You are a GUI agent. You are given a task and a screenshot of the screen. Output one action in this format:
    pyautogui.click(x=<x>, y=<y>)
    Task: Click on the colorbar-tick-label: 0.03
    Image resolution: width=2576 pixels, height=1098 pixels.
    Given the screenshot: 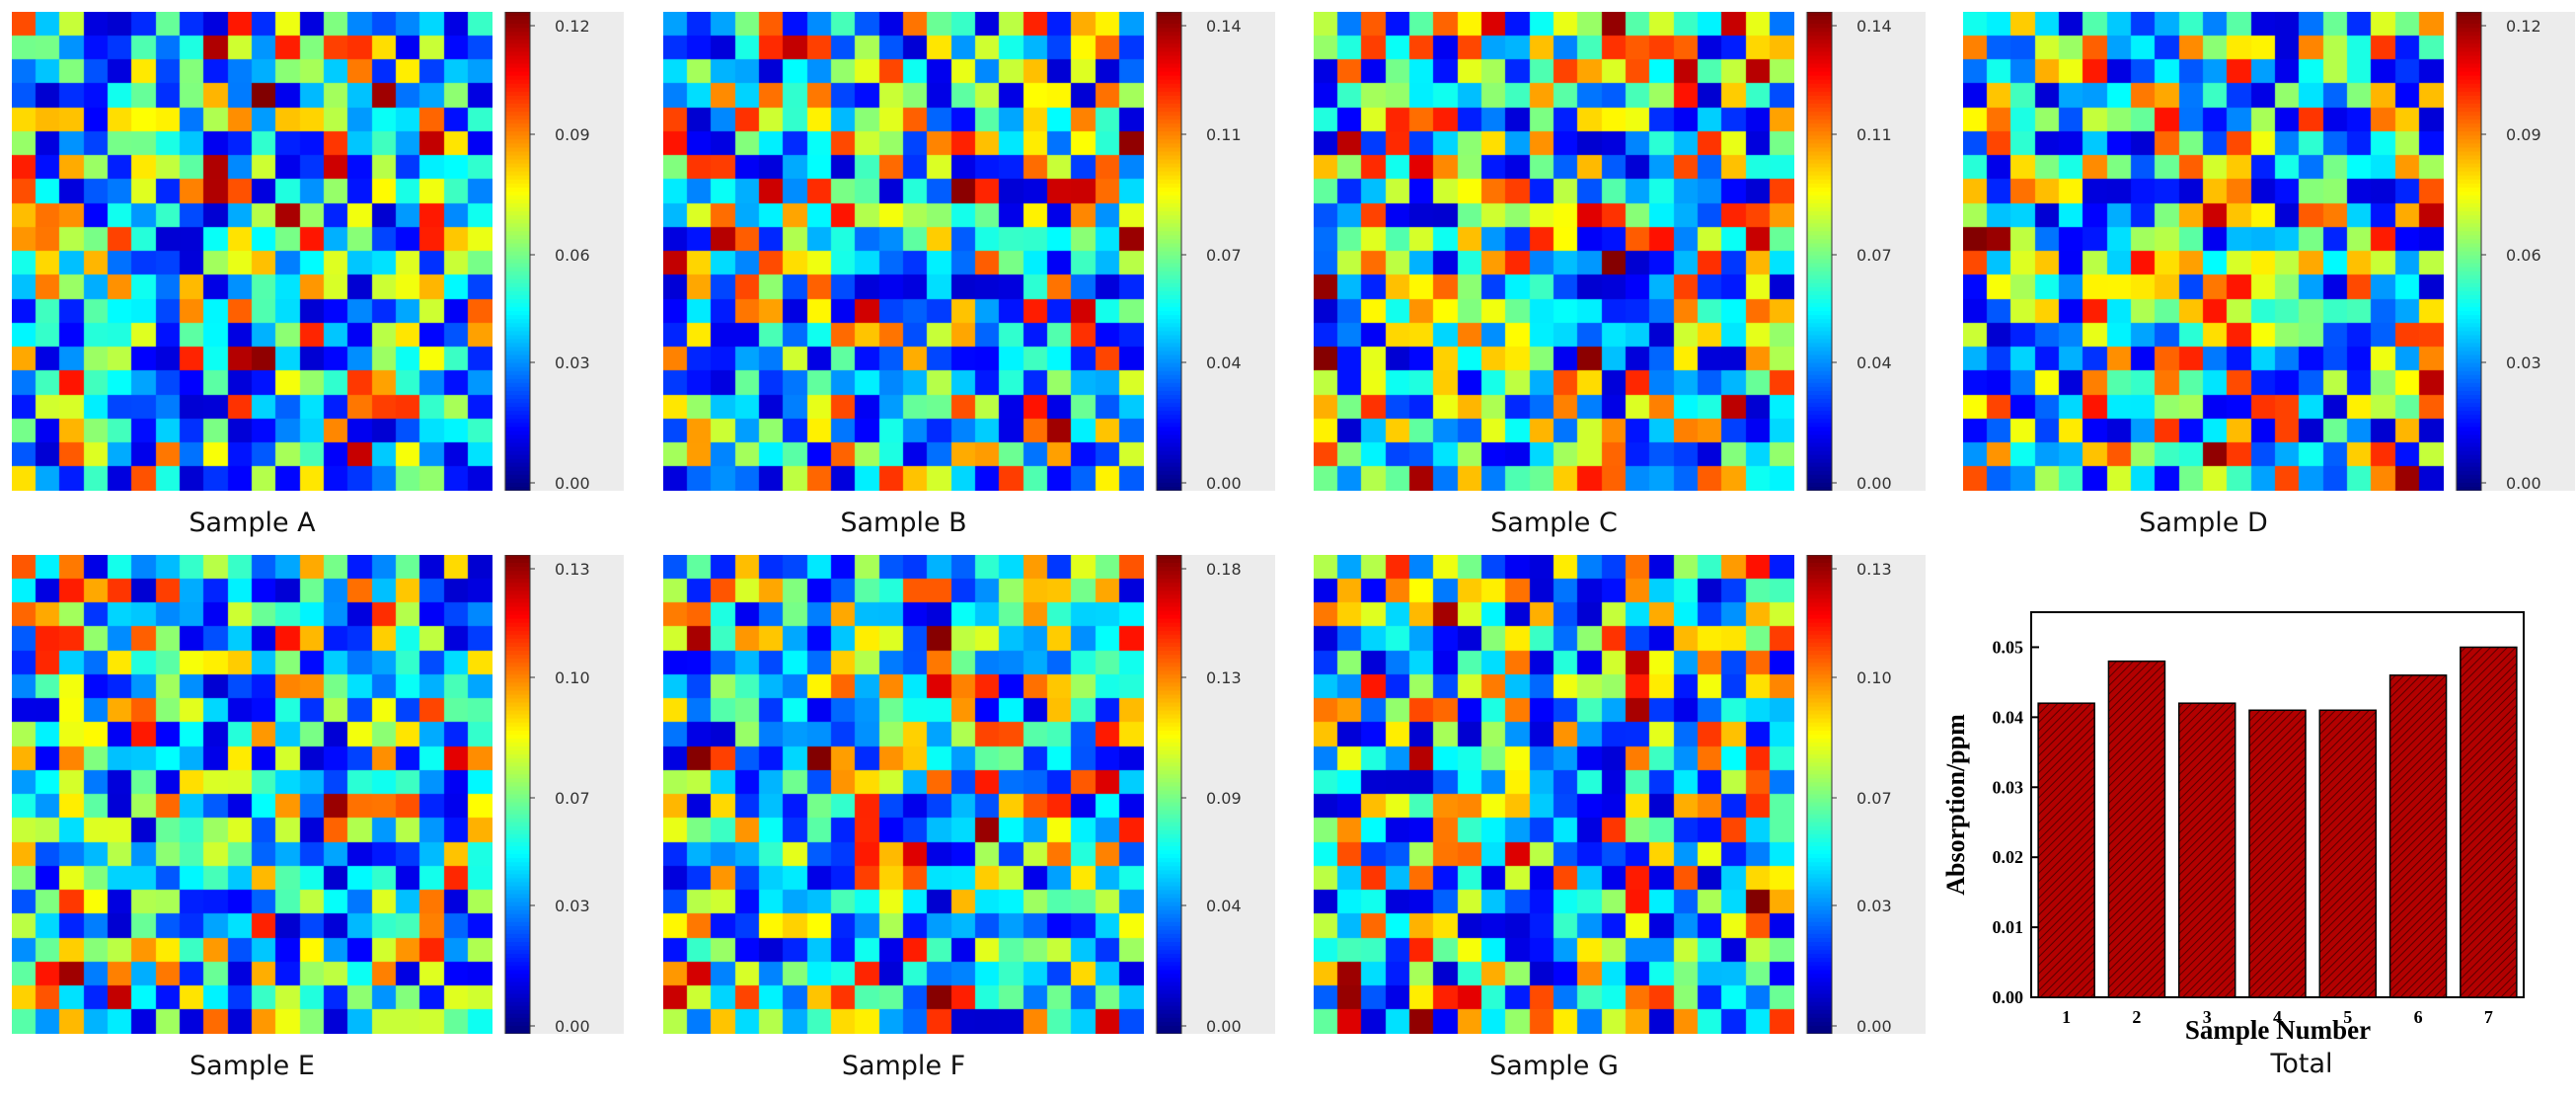 What is the action you would take?
    pyautogui.click(x=1874, y=906)
    